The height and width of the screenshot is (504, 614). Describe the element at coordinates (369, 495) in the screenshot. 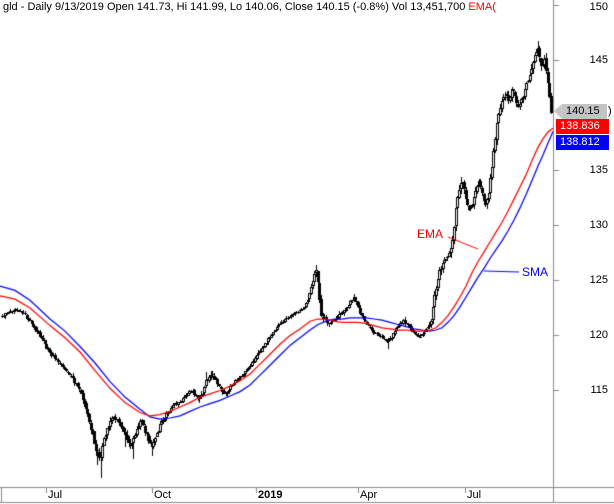

I see `x-axis-tick-label: Apr` at that location.